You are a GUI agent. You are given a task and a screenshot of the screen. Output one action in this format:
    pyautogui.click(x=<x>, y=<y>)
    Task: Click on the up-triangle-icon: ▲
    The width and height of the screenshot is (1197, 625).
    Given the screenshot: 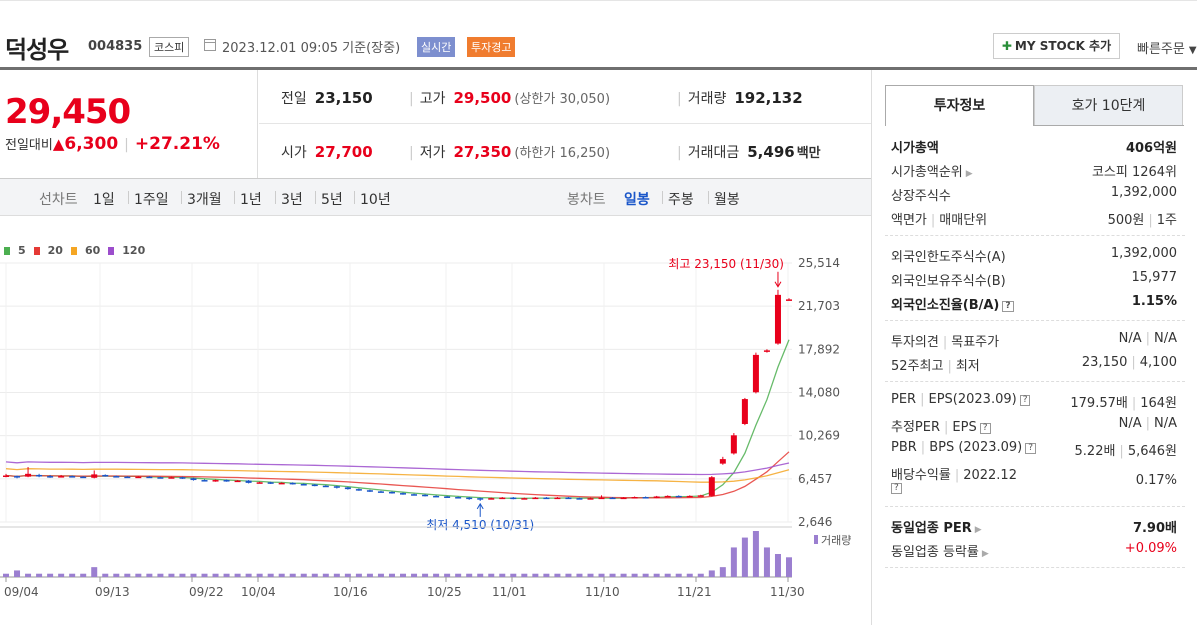 What is the action you would take?
    pyautogui.click(x=58, y=144)
    